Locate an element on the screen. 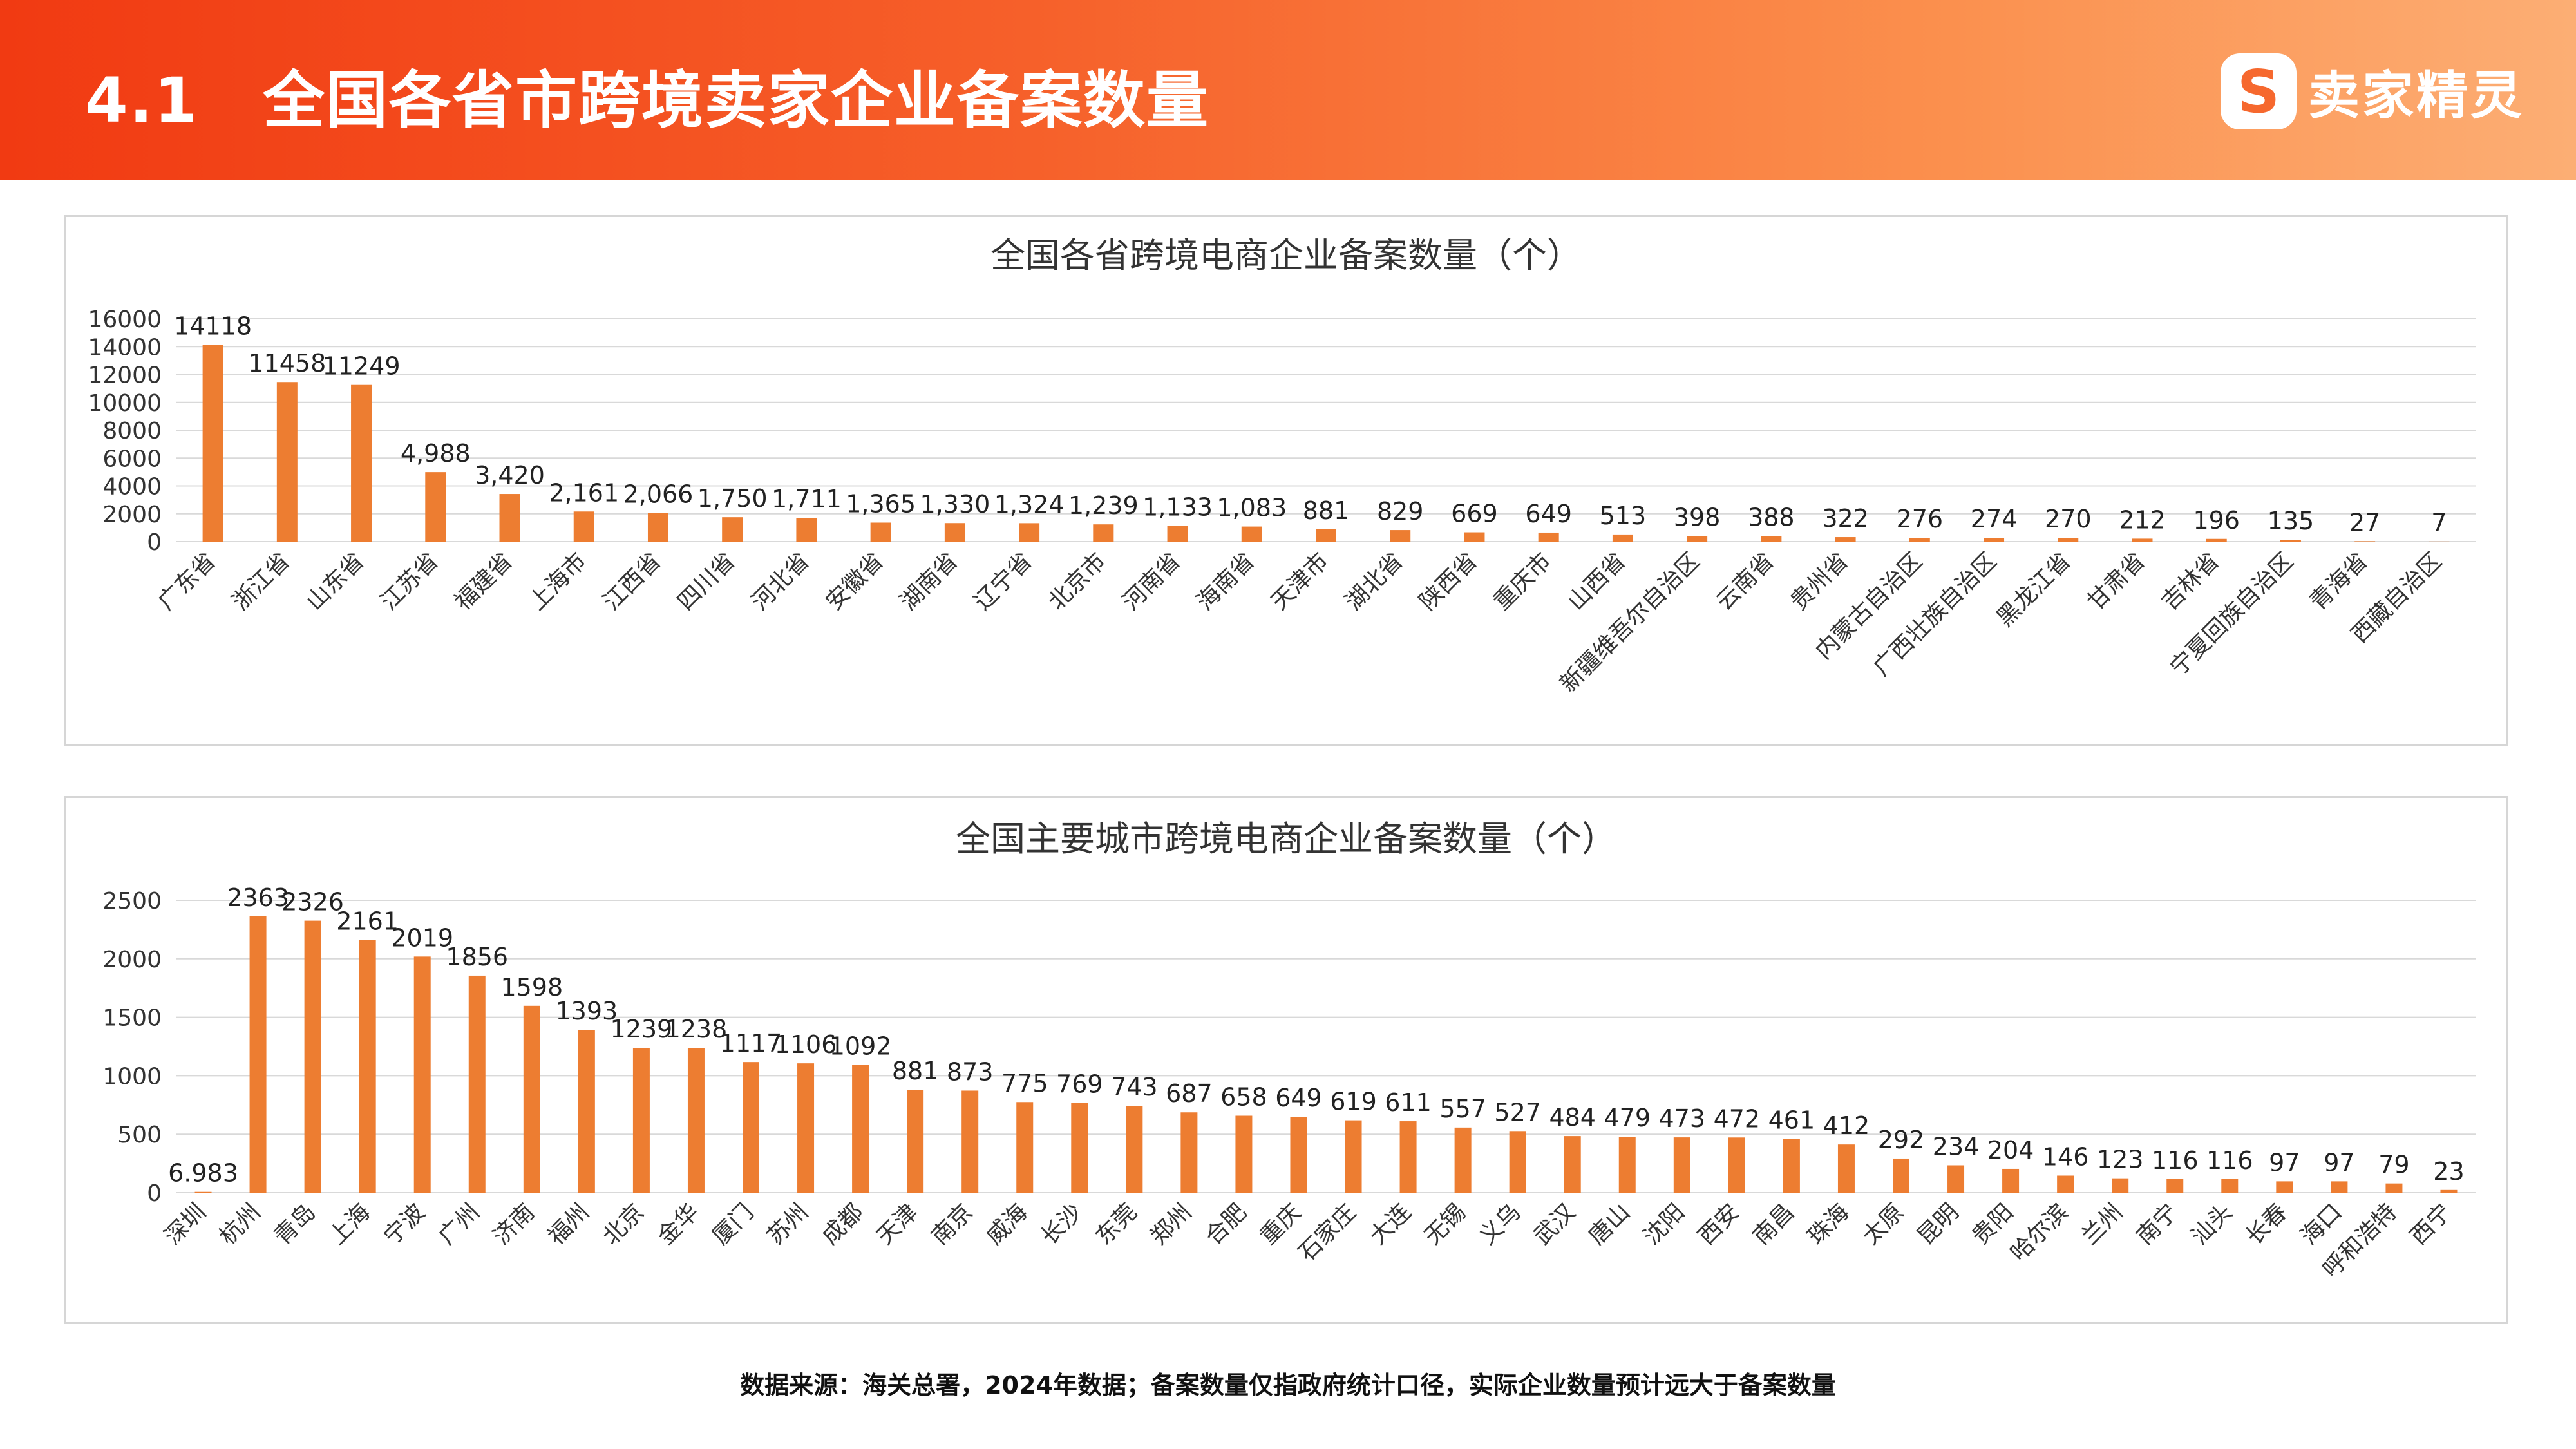 The height and width of the screenshot is (1449, 2576). data-label: 6.983 is located at coordinates (203, 1173).